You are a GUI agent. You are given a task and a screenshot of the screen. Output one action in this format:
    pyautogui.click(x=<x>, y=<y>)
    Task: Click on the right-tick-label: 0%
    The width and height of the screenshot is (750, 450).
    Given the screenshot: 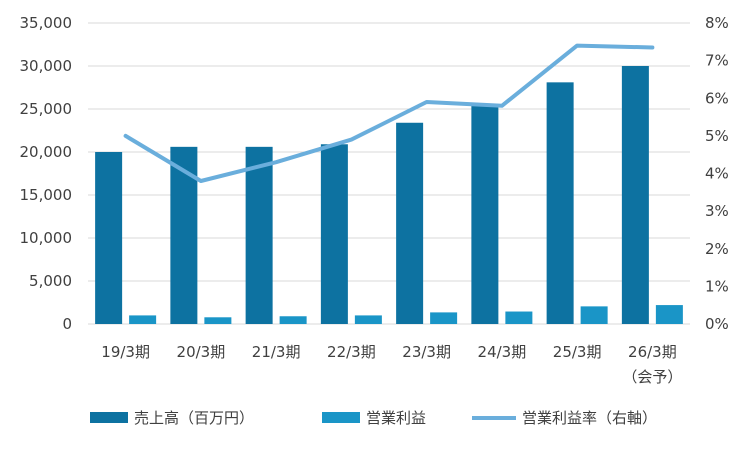 What is the action you would take?
    pyautogui.click(x=717, y=324)
    